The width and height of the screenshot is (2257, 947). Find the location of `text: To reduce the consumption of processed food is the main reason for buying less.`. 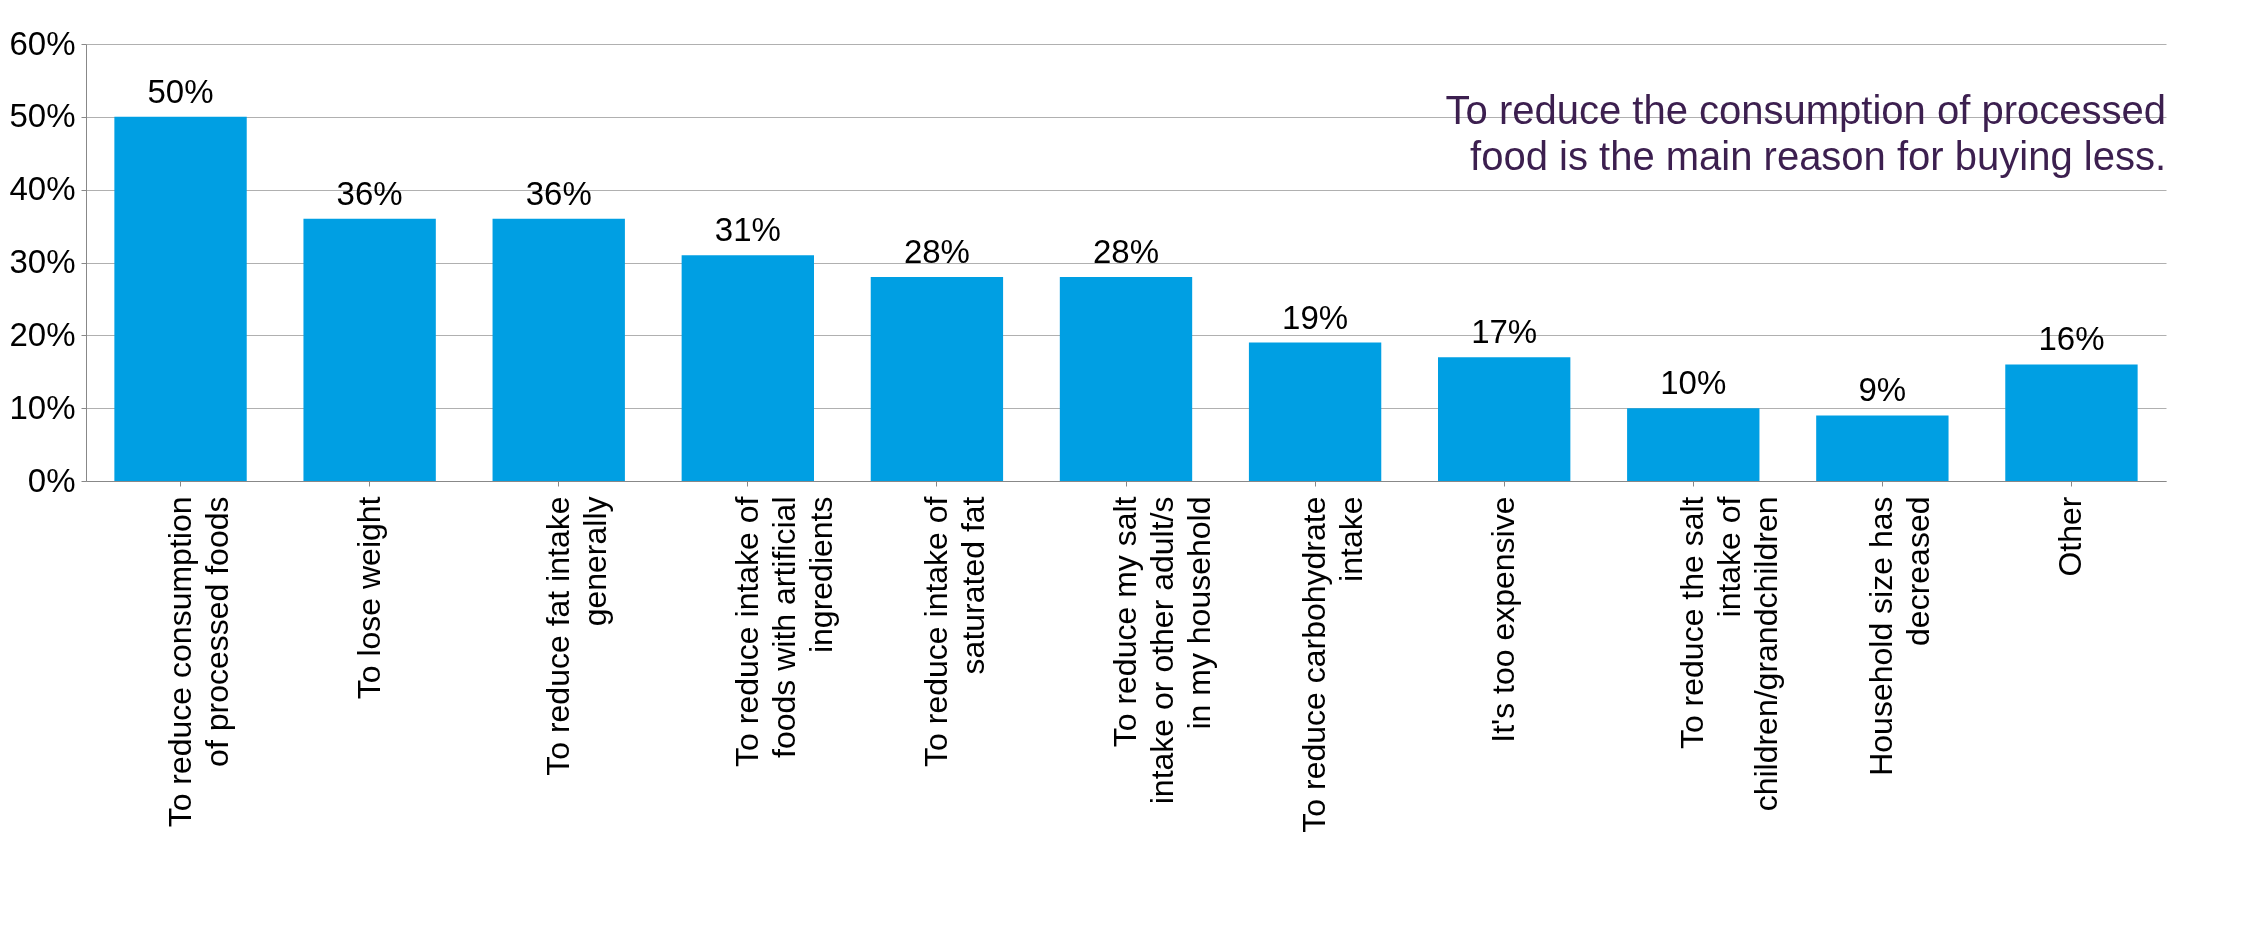

text: To reduce the consumption of processed food is the main reason for buying less. is located at coordinates (1805, 133).